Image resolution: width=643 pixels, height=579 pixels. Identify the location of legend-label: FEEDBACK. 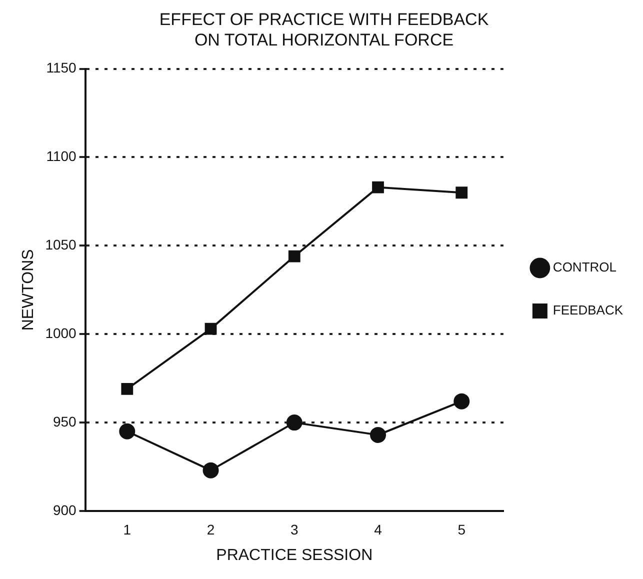
(588, 310).